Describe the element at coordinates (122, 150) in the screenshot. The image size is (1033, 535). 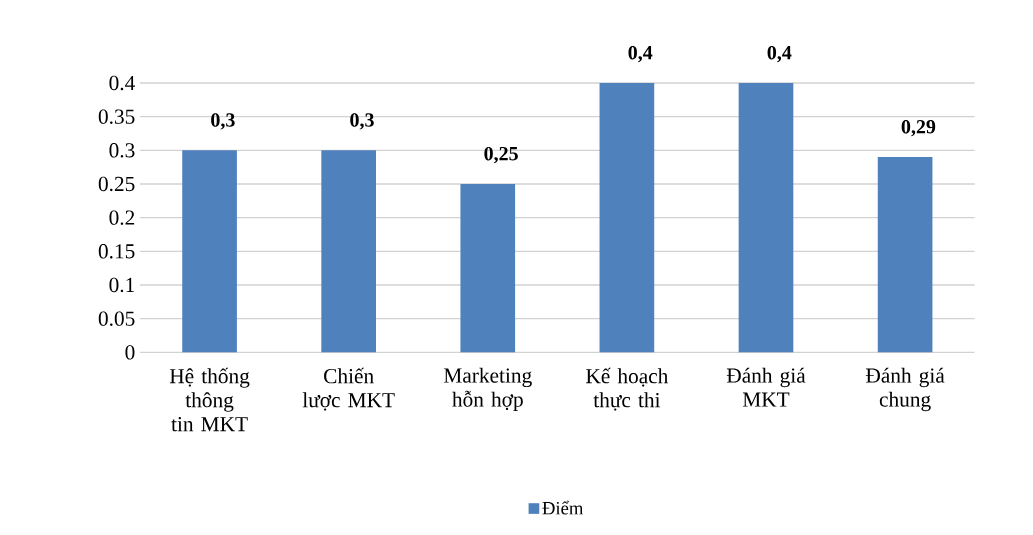
I see `y-tick-label: 0.3` at that location.